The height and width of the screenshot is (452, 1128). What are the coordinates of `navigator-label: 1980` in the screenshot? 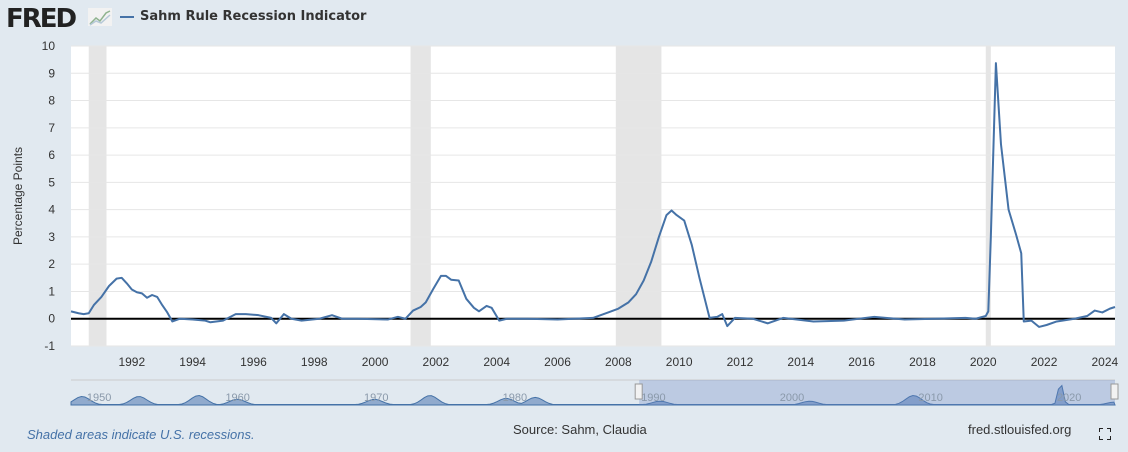 It's located at (515, 398).